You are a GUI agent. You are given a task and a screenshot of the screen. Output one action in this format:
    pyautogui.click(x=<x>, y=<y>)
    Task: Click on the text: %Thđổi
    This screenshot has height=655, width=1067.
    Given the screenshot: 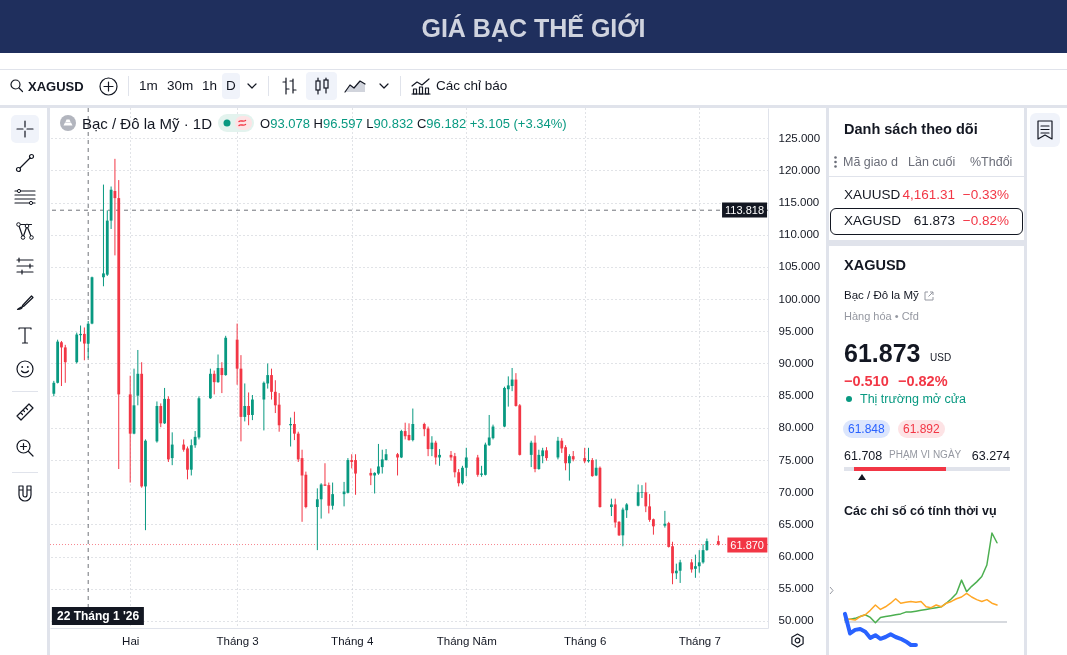 What is the action you would take?
    pyautogui.click(x=991, y=161)
    